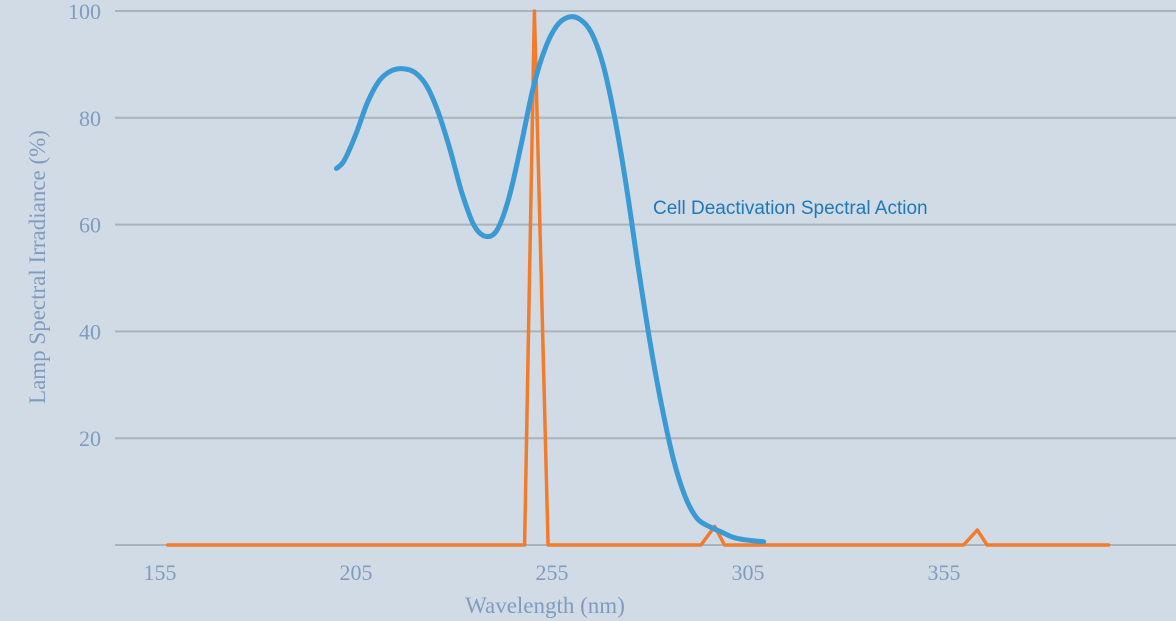 This screenshot has width=1176, height=621. What do you see at coordinates (90, 118) in the screenshot?
I see `y-tick-label: 80` at bounding box center [90, 118].